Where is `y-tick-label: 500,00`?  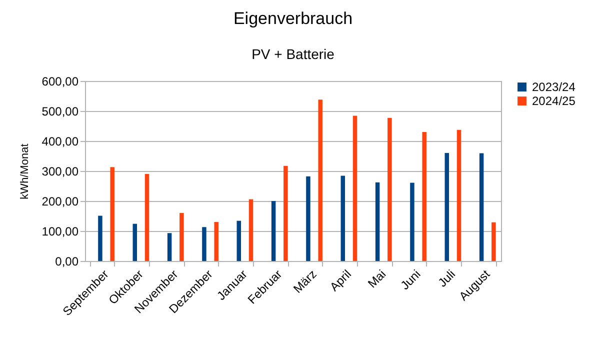
y-tick-label: 500,00 is located at coordinates (60, 111).